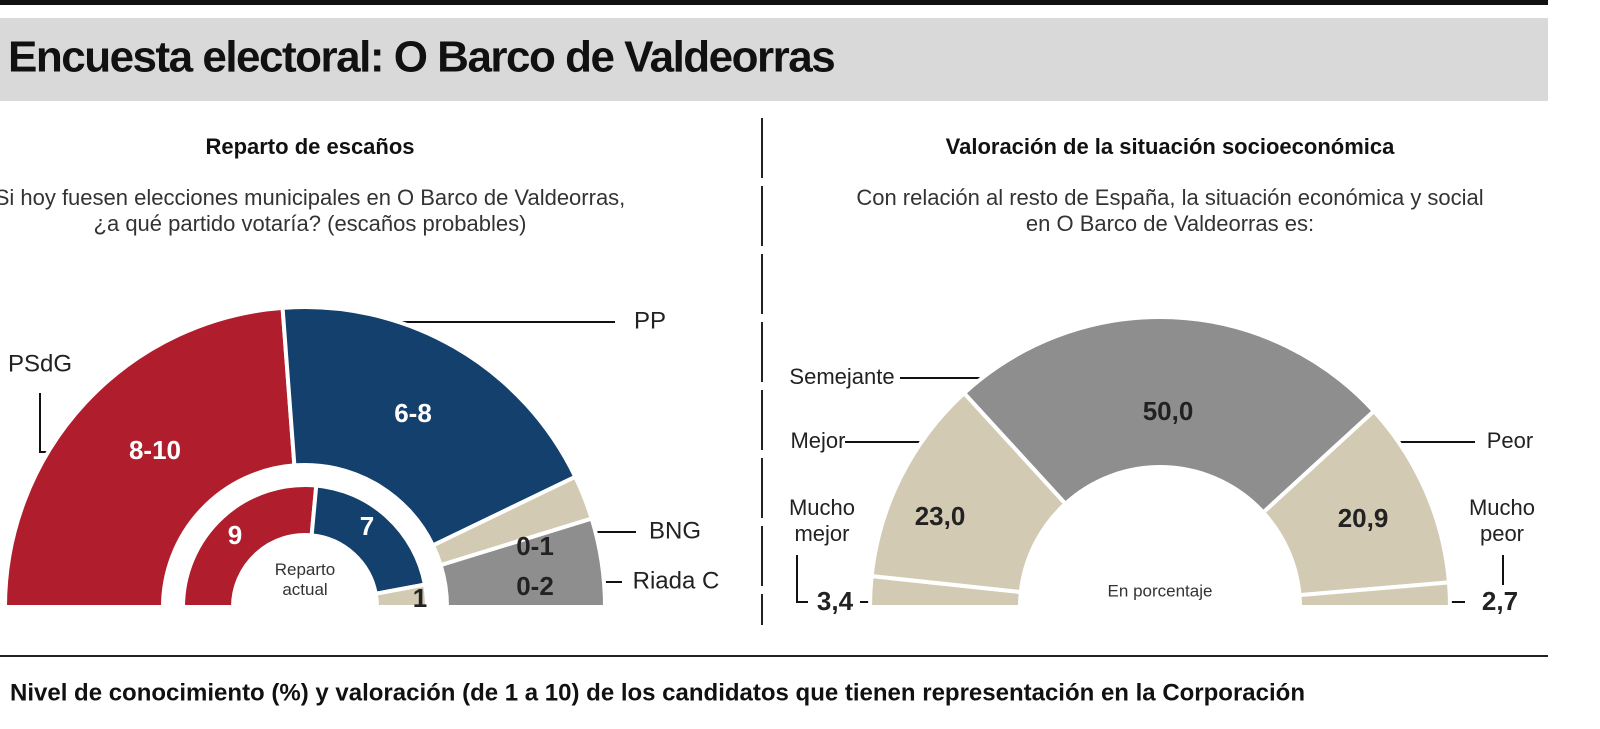 This screenshot has width=1600, height=729. I want to click on inner-value-label: 7, so click(367, 526).